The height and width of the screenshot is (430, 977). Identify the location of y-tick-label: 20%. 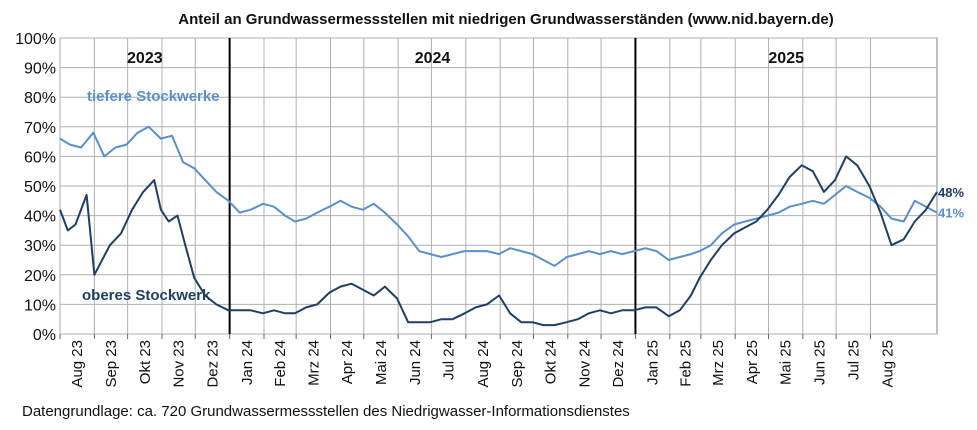
(40, 276).